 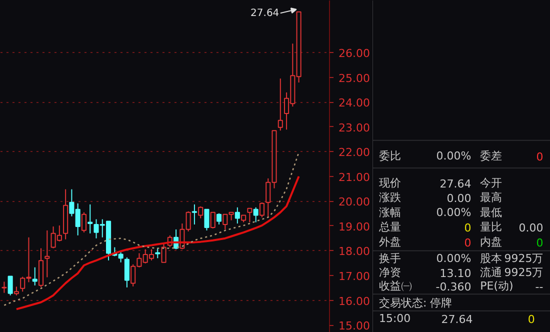 I want to click on y-tick-label: 22.00, so click(x=354, y=153).